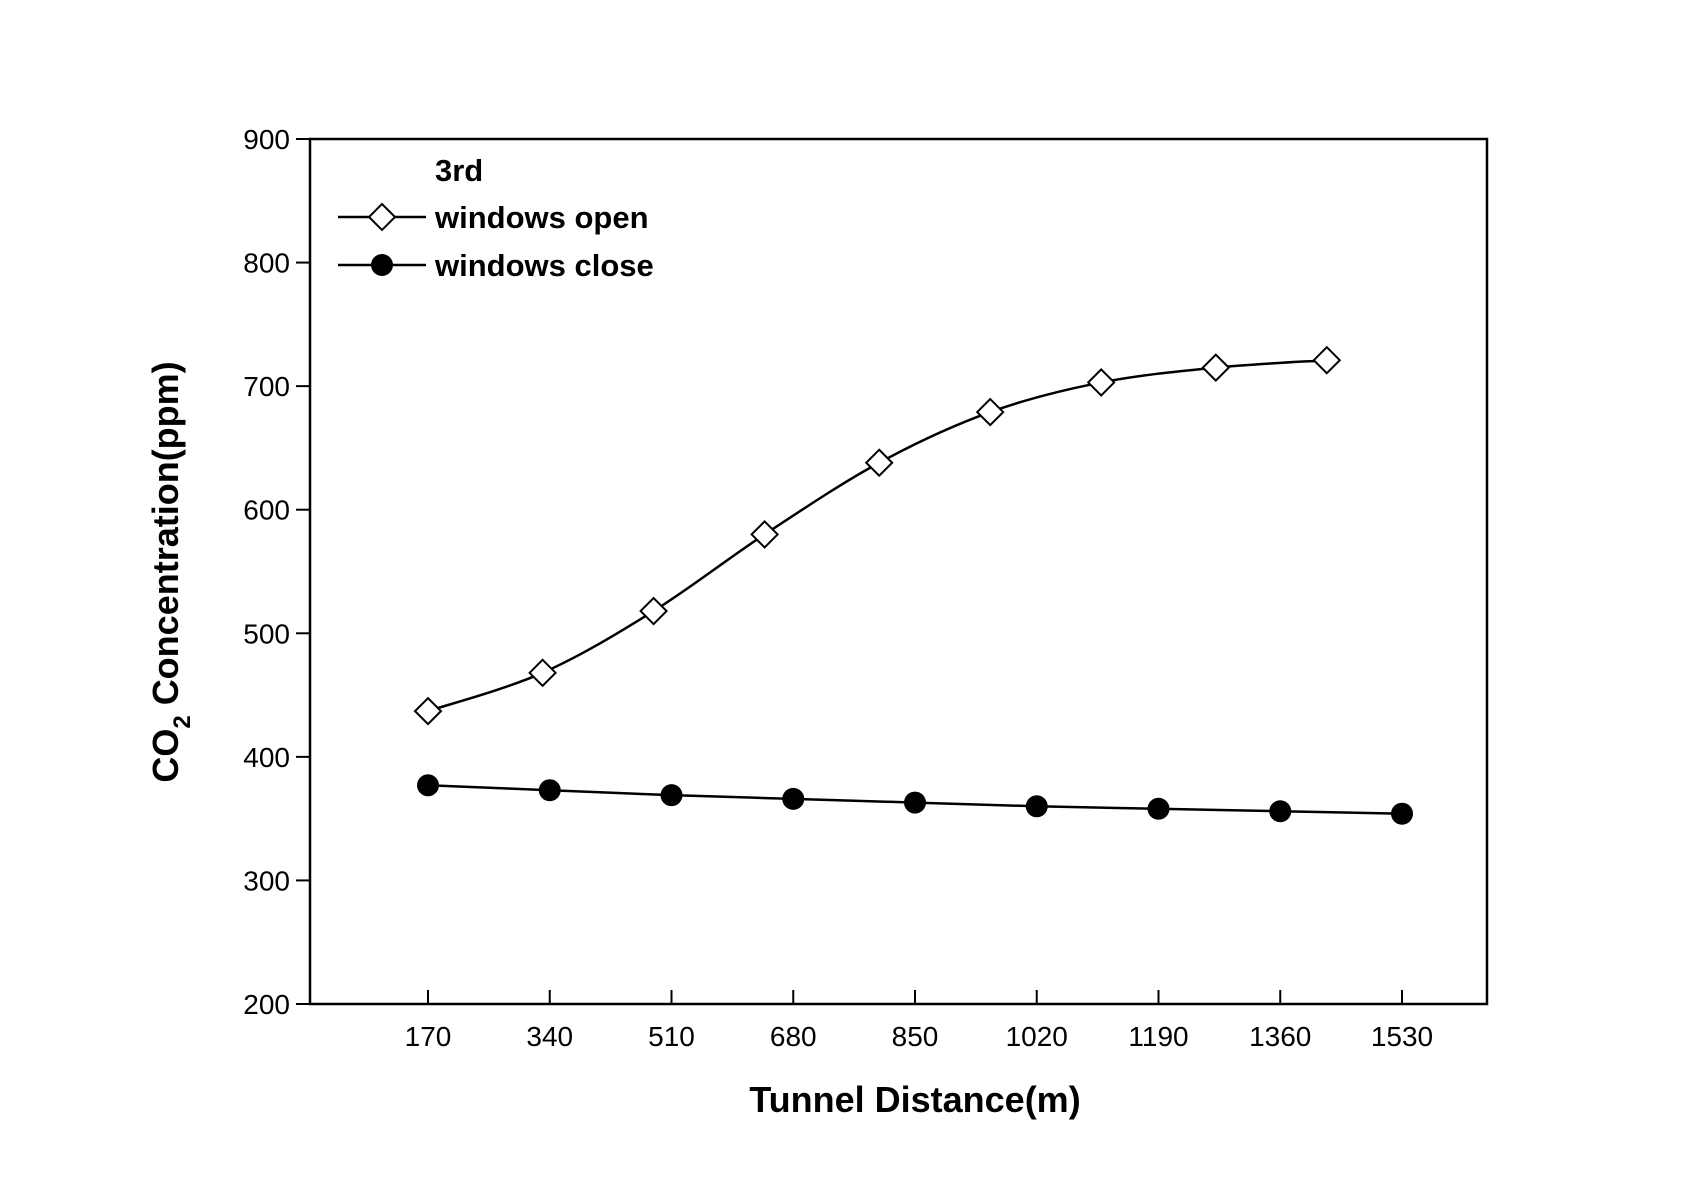 This screenshot has height=1186, width=1701. Describe the element at coordinates (793, 1036) in the screenshot. I see `x-tick-label: 680` at that location.